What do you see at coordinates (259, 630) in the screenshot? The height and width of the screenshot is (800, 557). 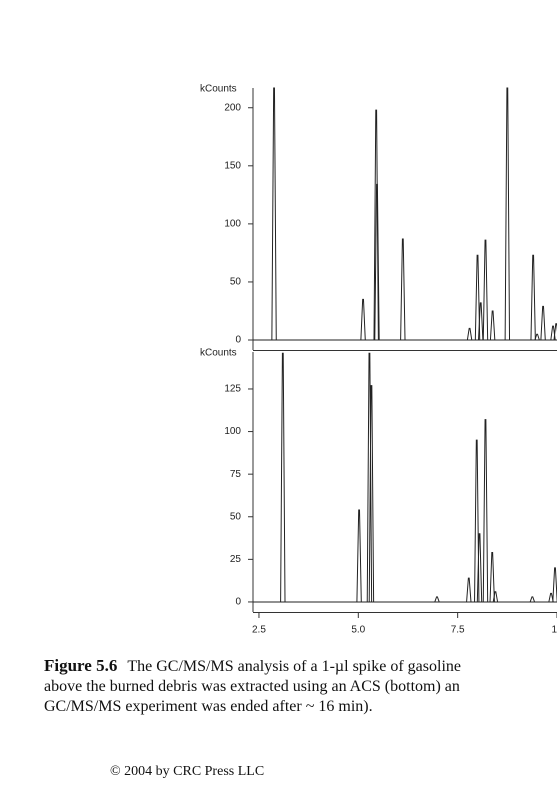 I see `x-tick-label: 2.5` at bounding box center [259, 630].